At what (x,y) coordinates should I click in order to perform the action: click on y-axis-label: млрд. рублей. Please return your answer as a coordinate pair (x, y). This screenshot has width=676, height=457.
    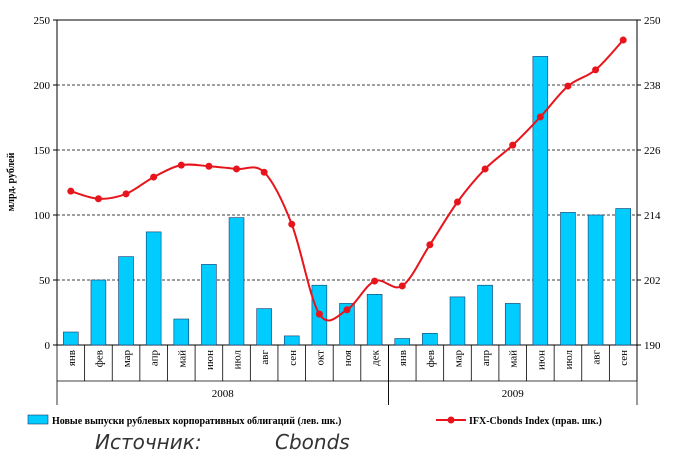
    Looking at the image, I should click on (11, 181).